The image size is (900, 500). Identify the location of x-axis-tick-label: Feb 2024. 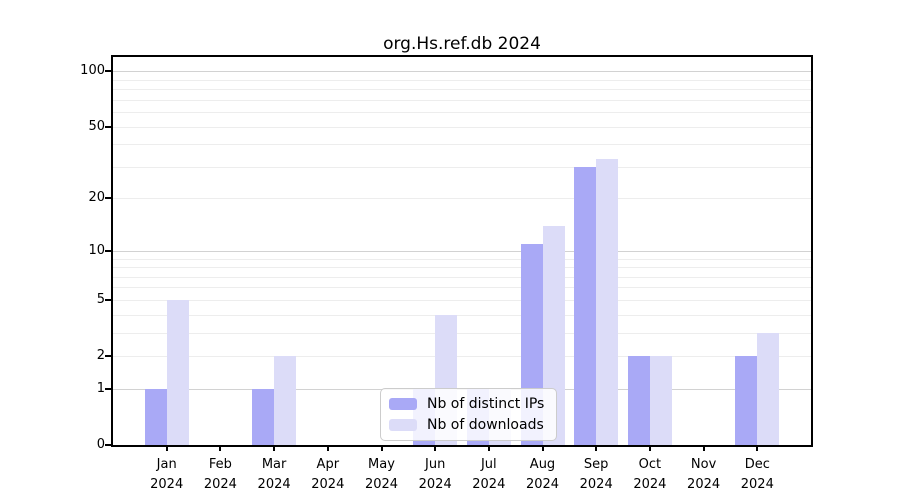
(220, 474).